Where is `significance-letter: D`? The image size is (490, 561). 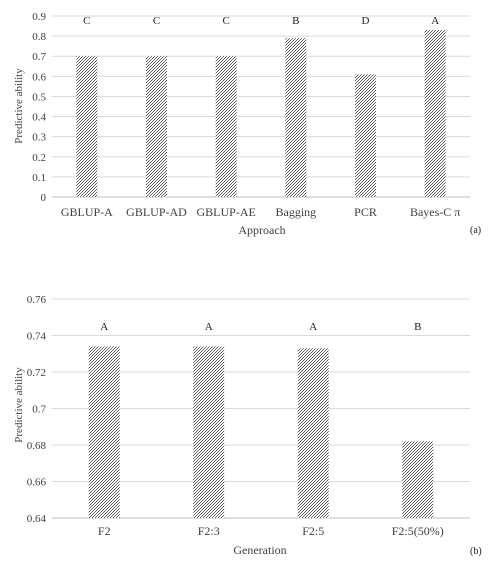
significance-letter: D is located at coordinates (366, 21).